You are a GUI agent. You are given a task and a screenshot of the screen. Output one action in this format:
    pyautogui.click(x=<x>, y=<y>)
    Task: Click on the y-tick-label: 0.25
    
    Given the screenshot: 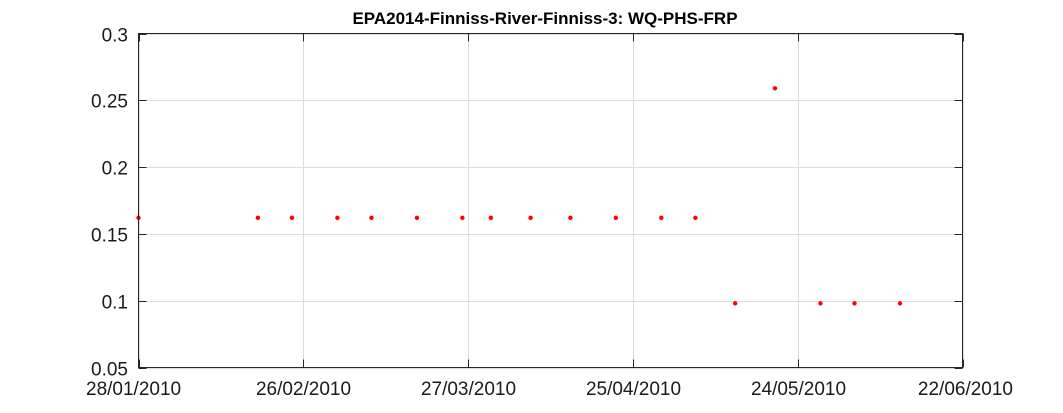 What is the action you would take?
    pyautogui.click(x=109, y=102)
    